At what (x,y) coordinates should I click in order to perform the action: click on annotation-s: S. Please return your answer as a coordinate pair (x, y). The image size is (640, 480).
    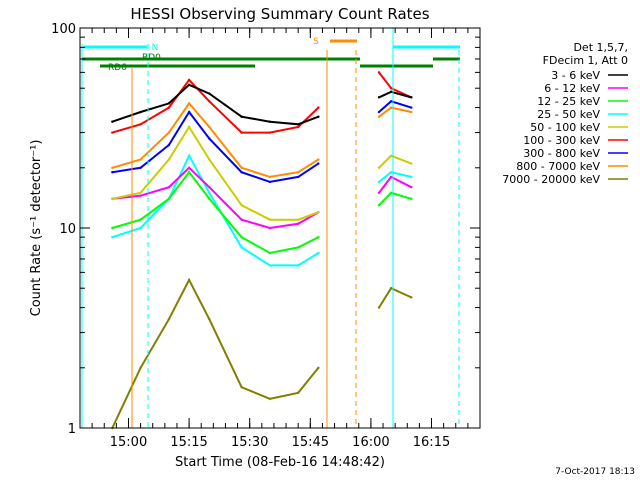
    Looking at the image, I should click on (316, 42).